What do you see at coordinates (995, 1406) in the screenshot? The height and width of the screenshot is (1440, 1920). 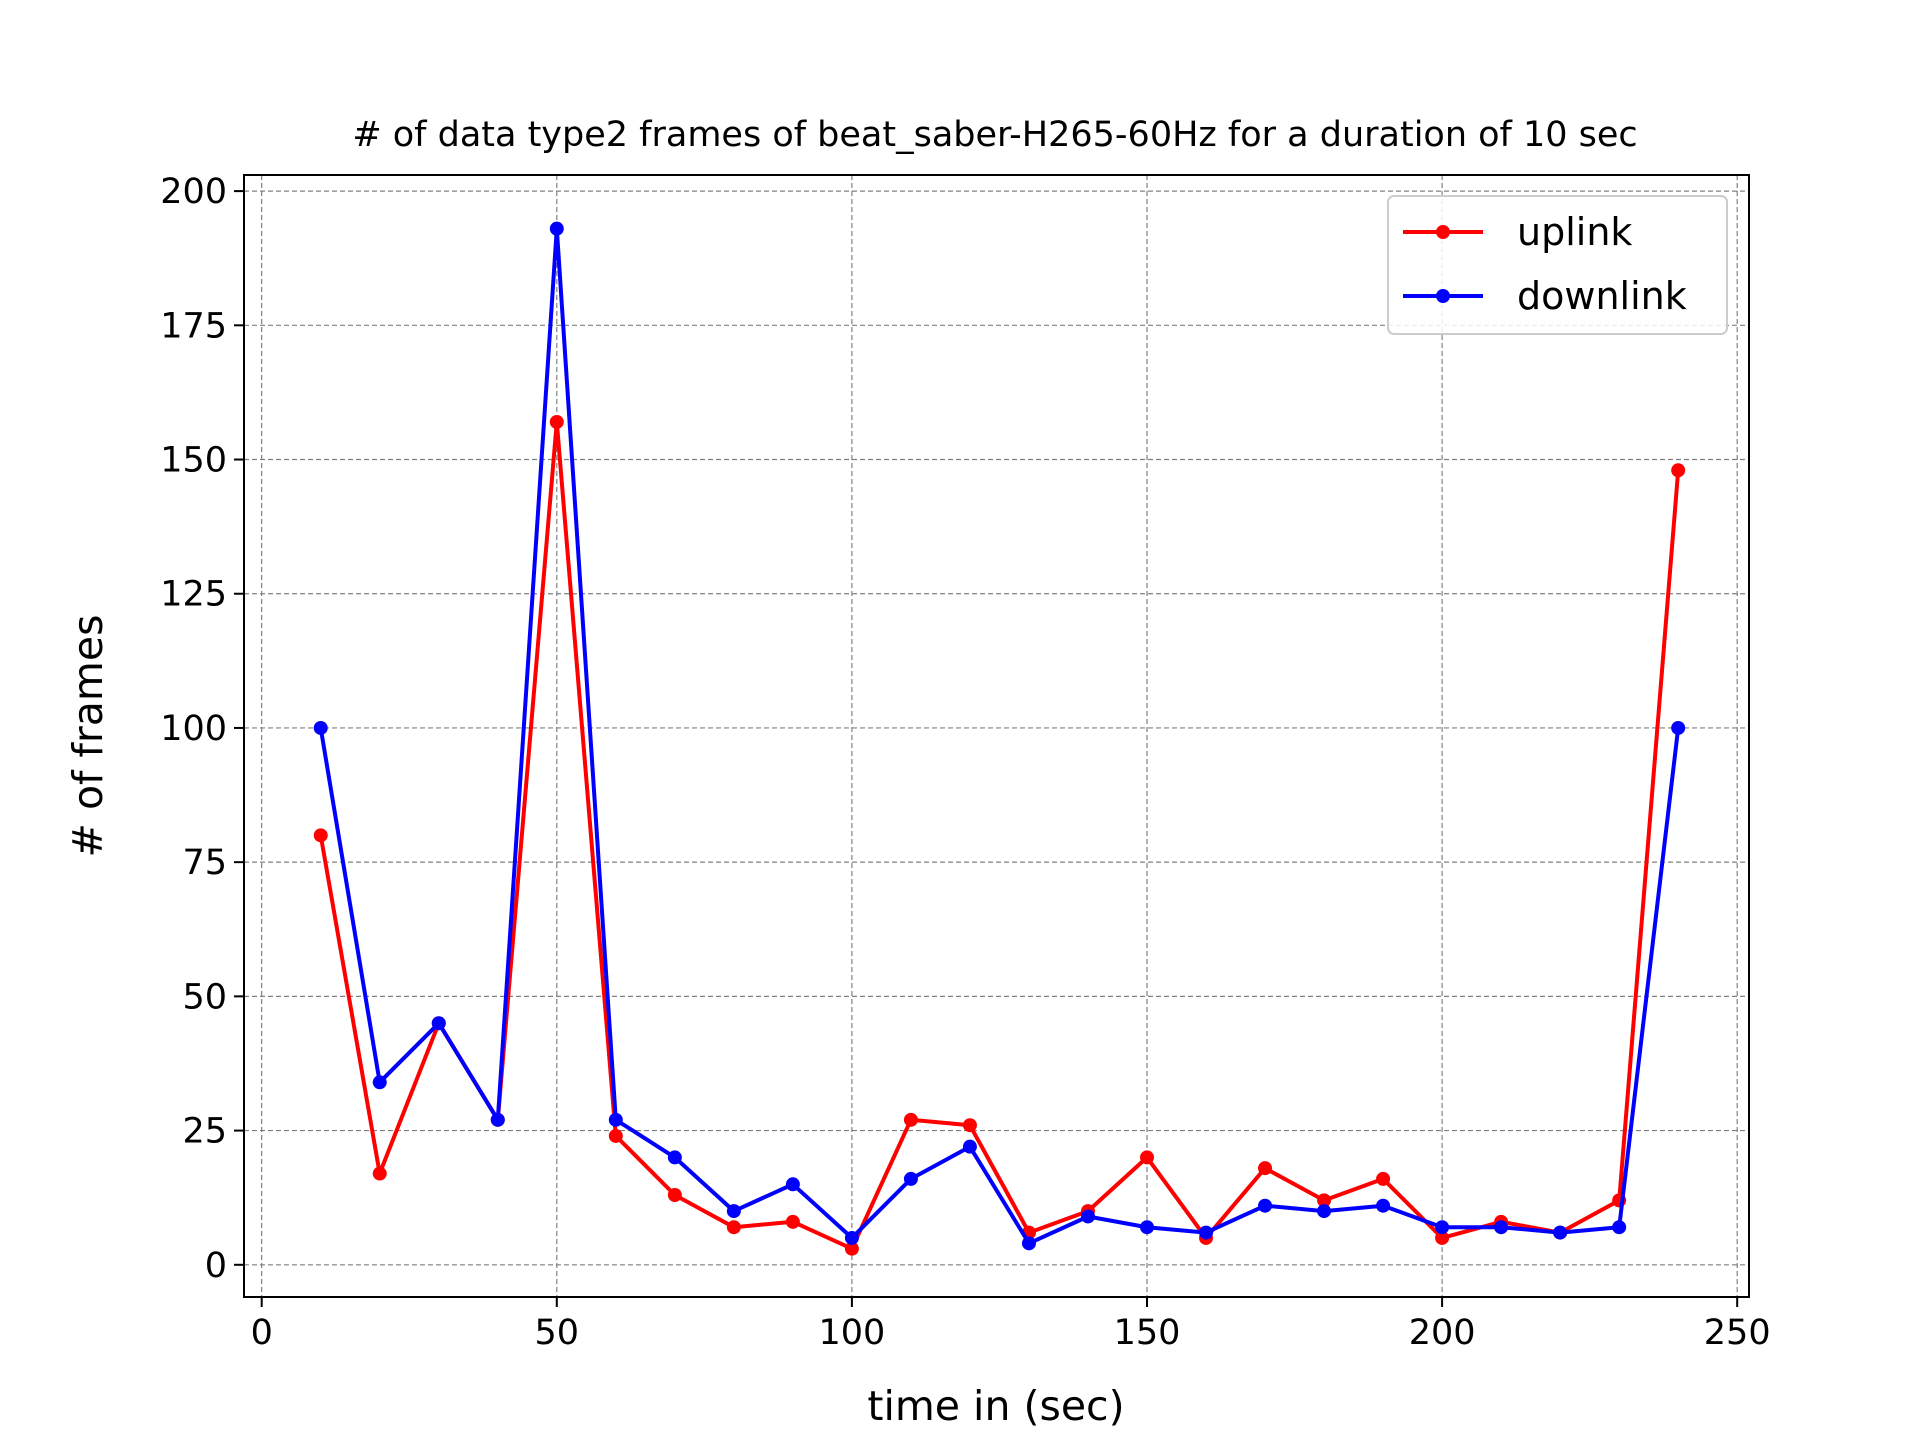 I see `x-axis-label: time in (sec)` at bounding box center [995, 1406].